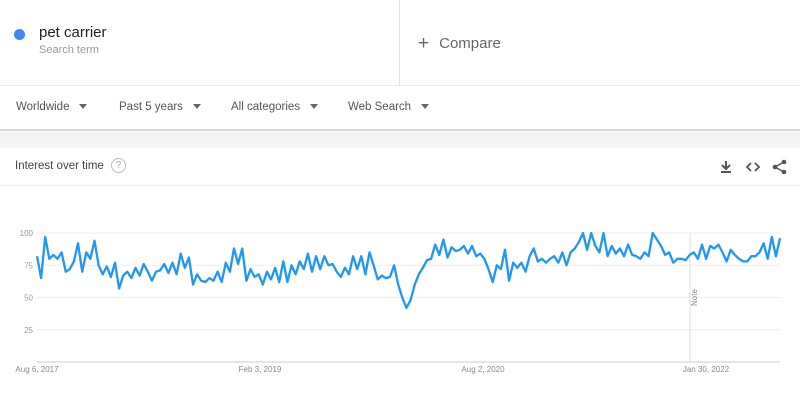  I want to click on x-tick-label: Jan 30, 2022, so click(706, 369).